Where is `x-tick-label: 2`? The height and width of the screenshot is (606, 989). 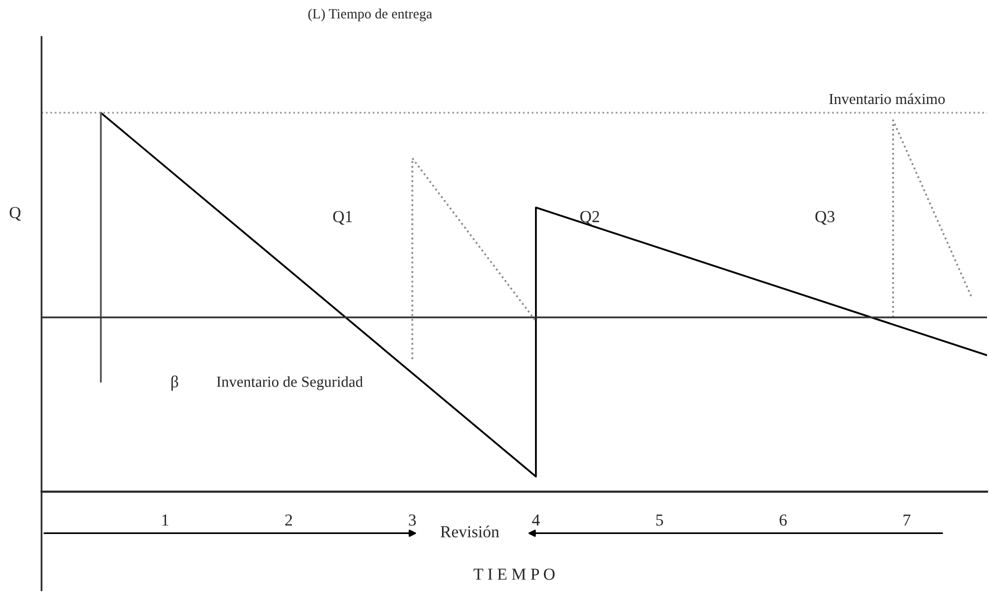 x-tick-label: 2 is located at coordinates (288, 520).